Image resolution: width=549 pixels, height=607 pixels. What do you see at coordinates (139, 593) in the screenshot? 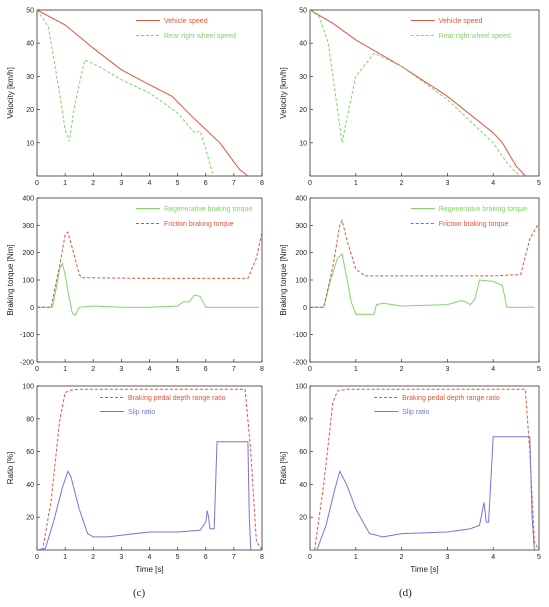
I see `caption-c: (c)` at bounding box center [139, 593].